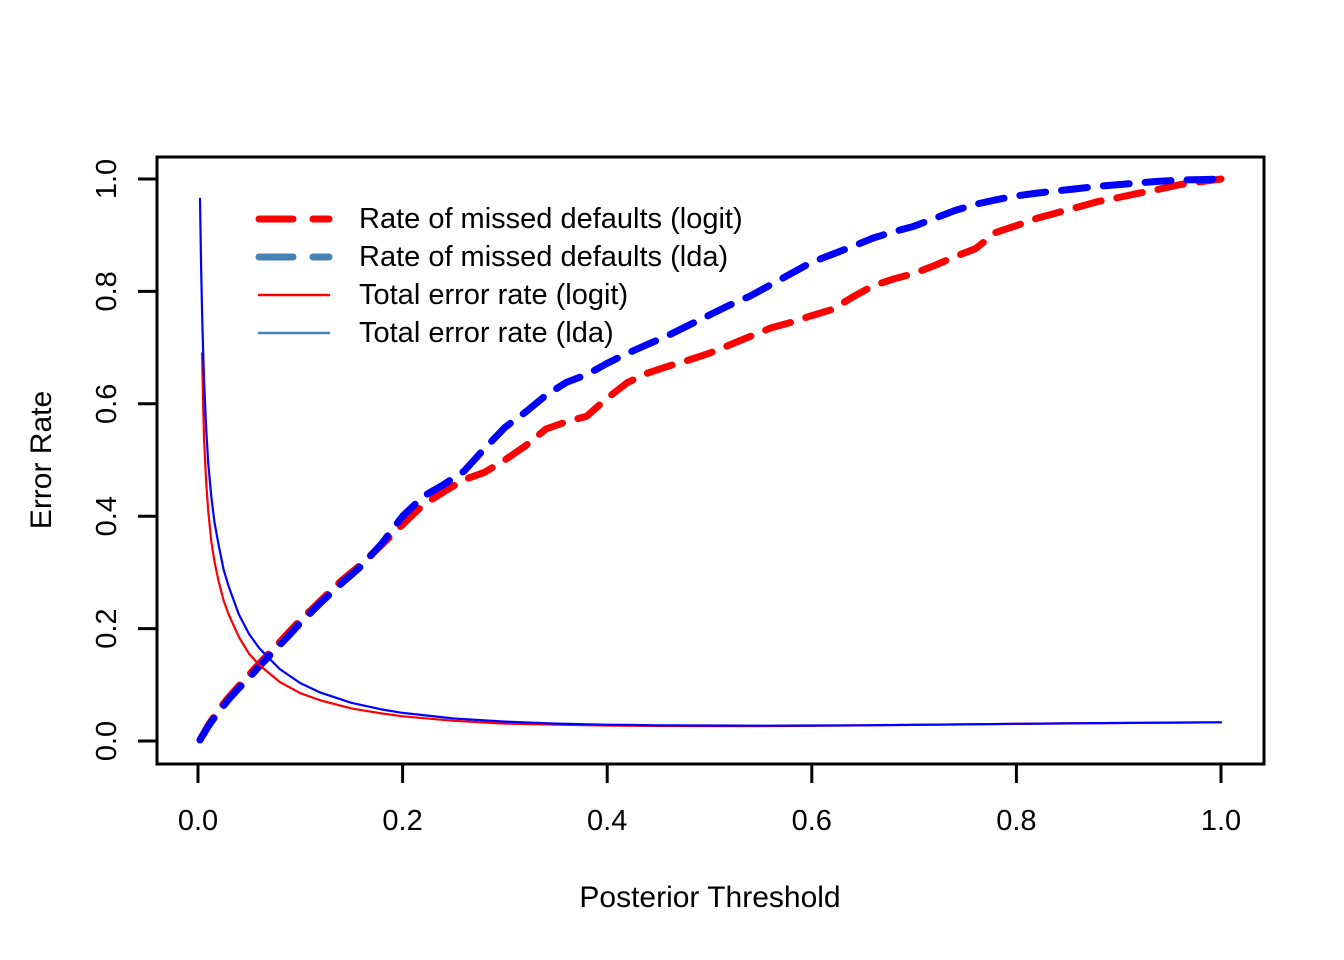 This screenshot has width=1344, height=960. I want to click on y-tick-label: 0.6, so click(107, 404).